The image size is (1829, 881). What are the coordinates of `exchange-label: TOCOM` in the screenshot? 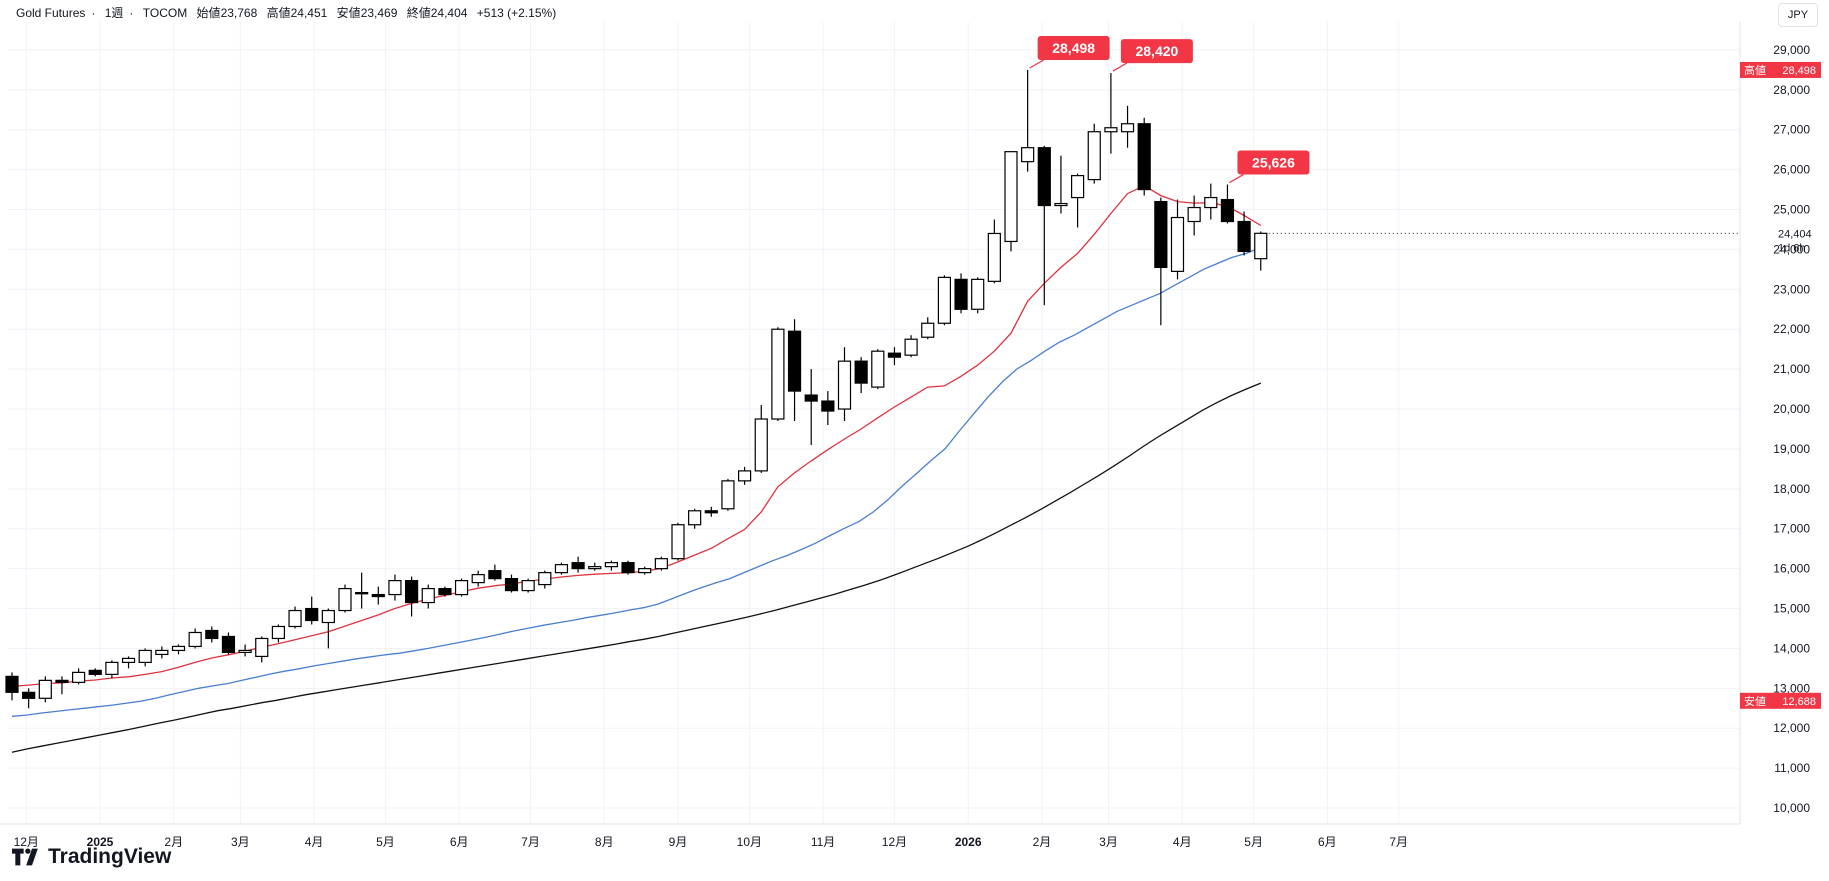 It's located at (165, 13).